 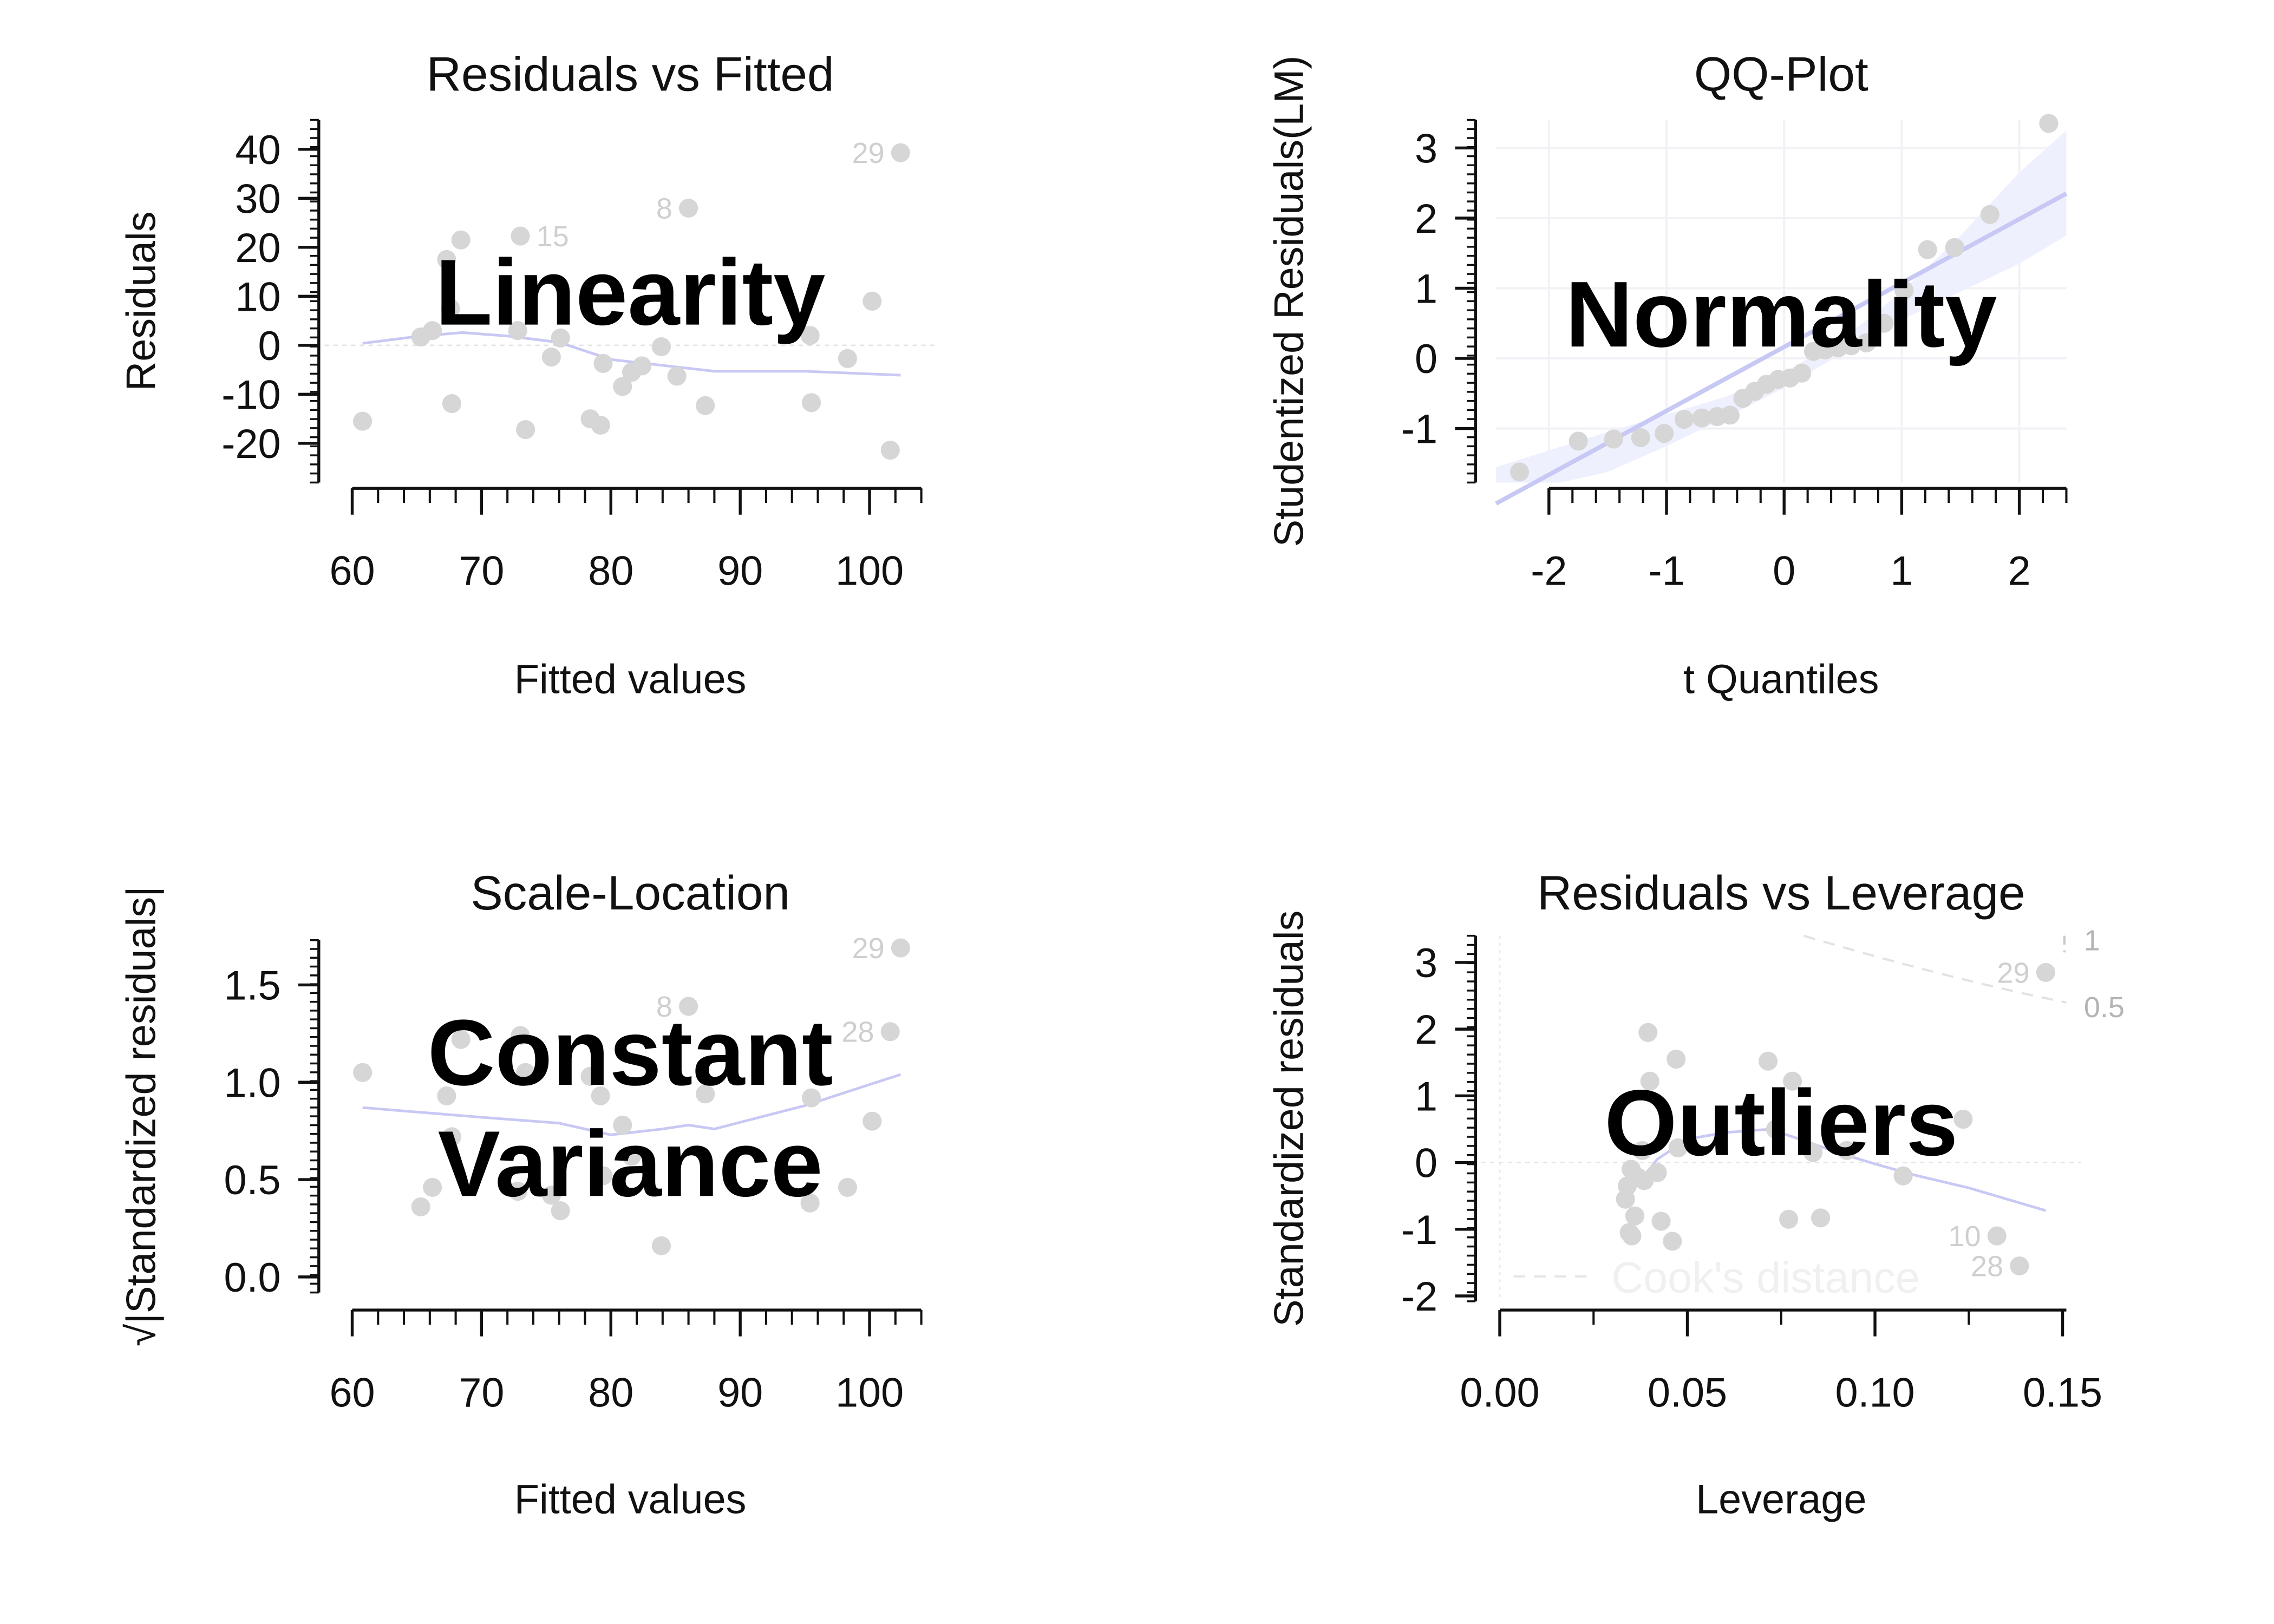 I want to click on x-tick-label: 0.15, so click(x=2062, y=1393).